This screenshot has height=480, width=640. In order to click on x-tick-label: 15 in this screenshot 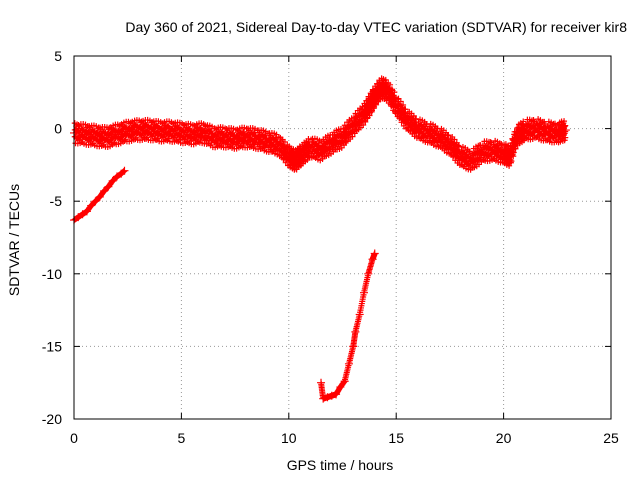, I will do `click(396, 438)`.